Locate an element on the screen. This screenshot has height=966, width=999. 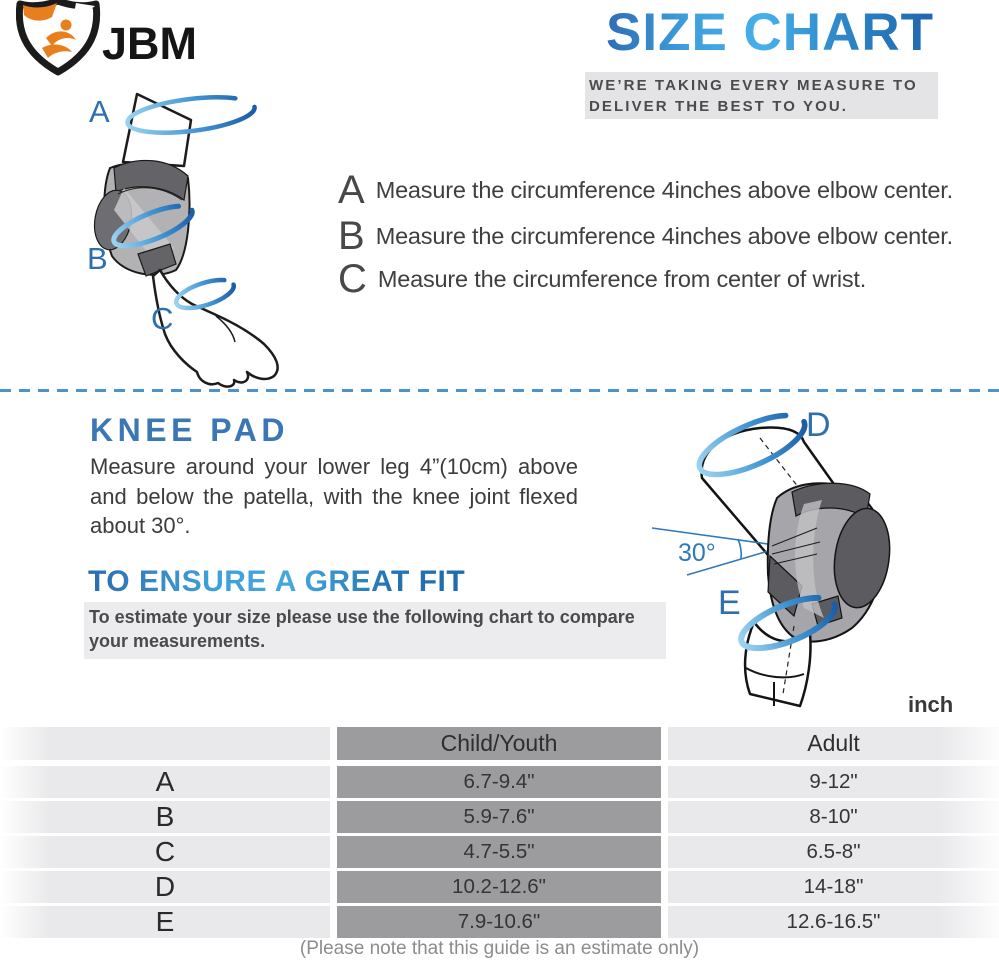
row-child-value: 10.2-12.6" is located at coordinates (499, 887).